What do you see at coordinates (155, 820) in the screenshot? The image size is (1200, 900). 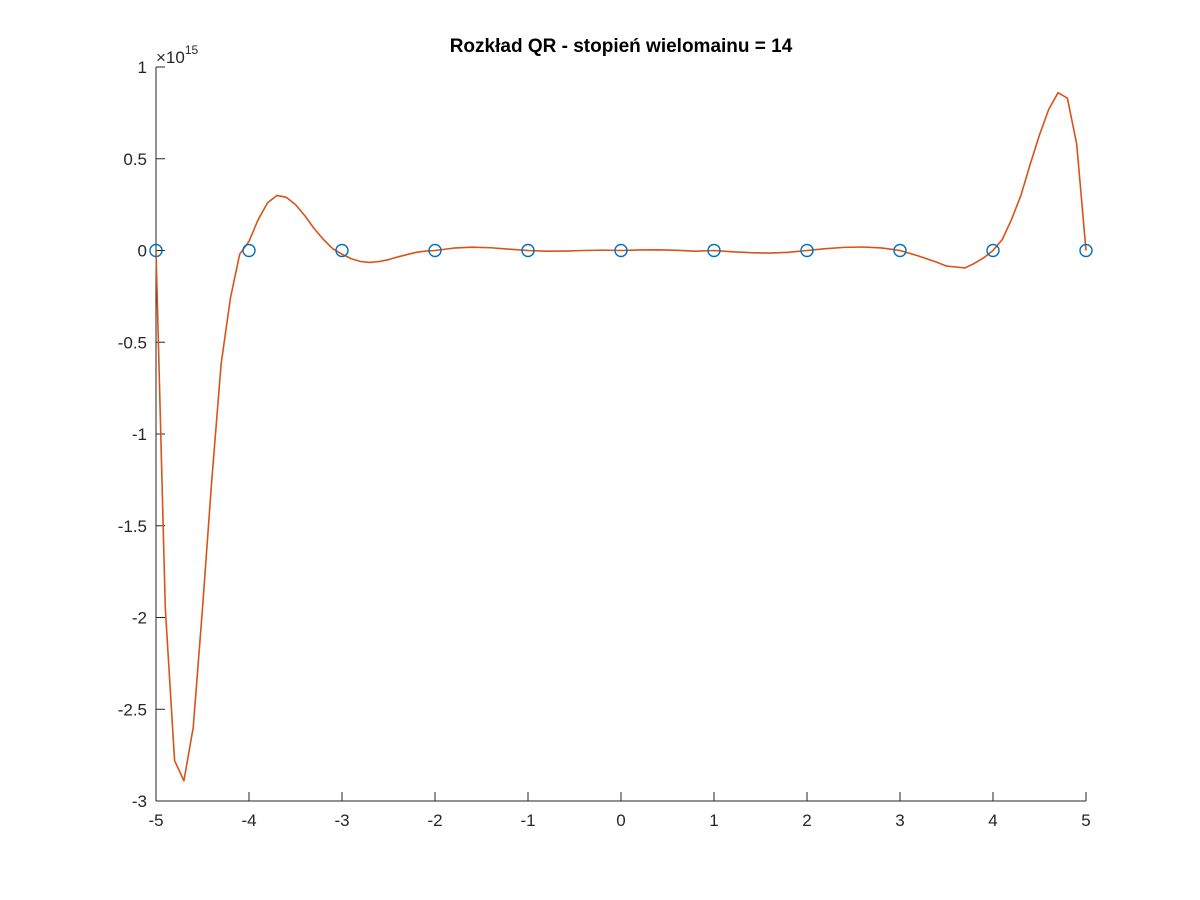 I see `x-tick-label: -5` at bounding box center [155, 820].